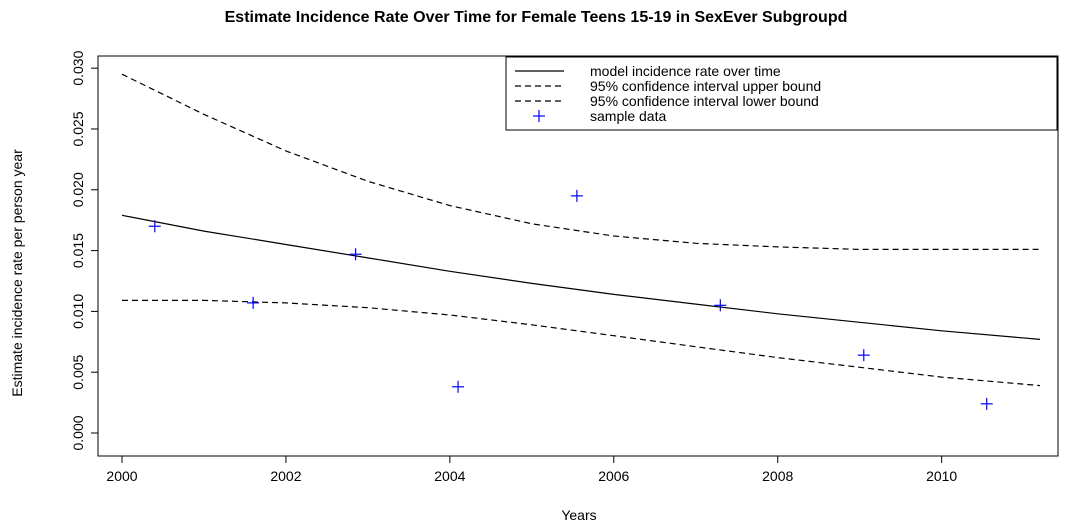  I want to click on x-tick-label: 2000, so click(121, 476).